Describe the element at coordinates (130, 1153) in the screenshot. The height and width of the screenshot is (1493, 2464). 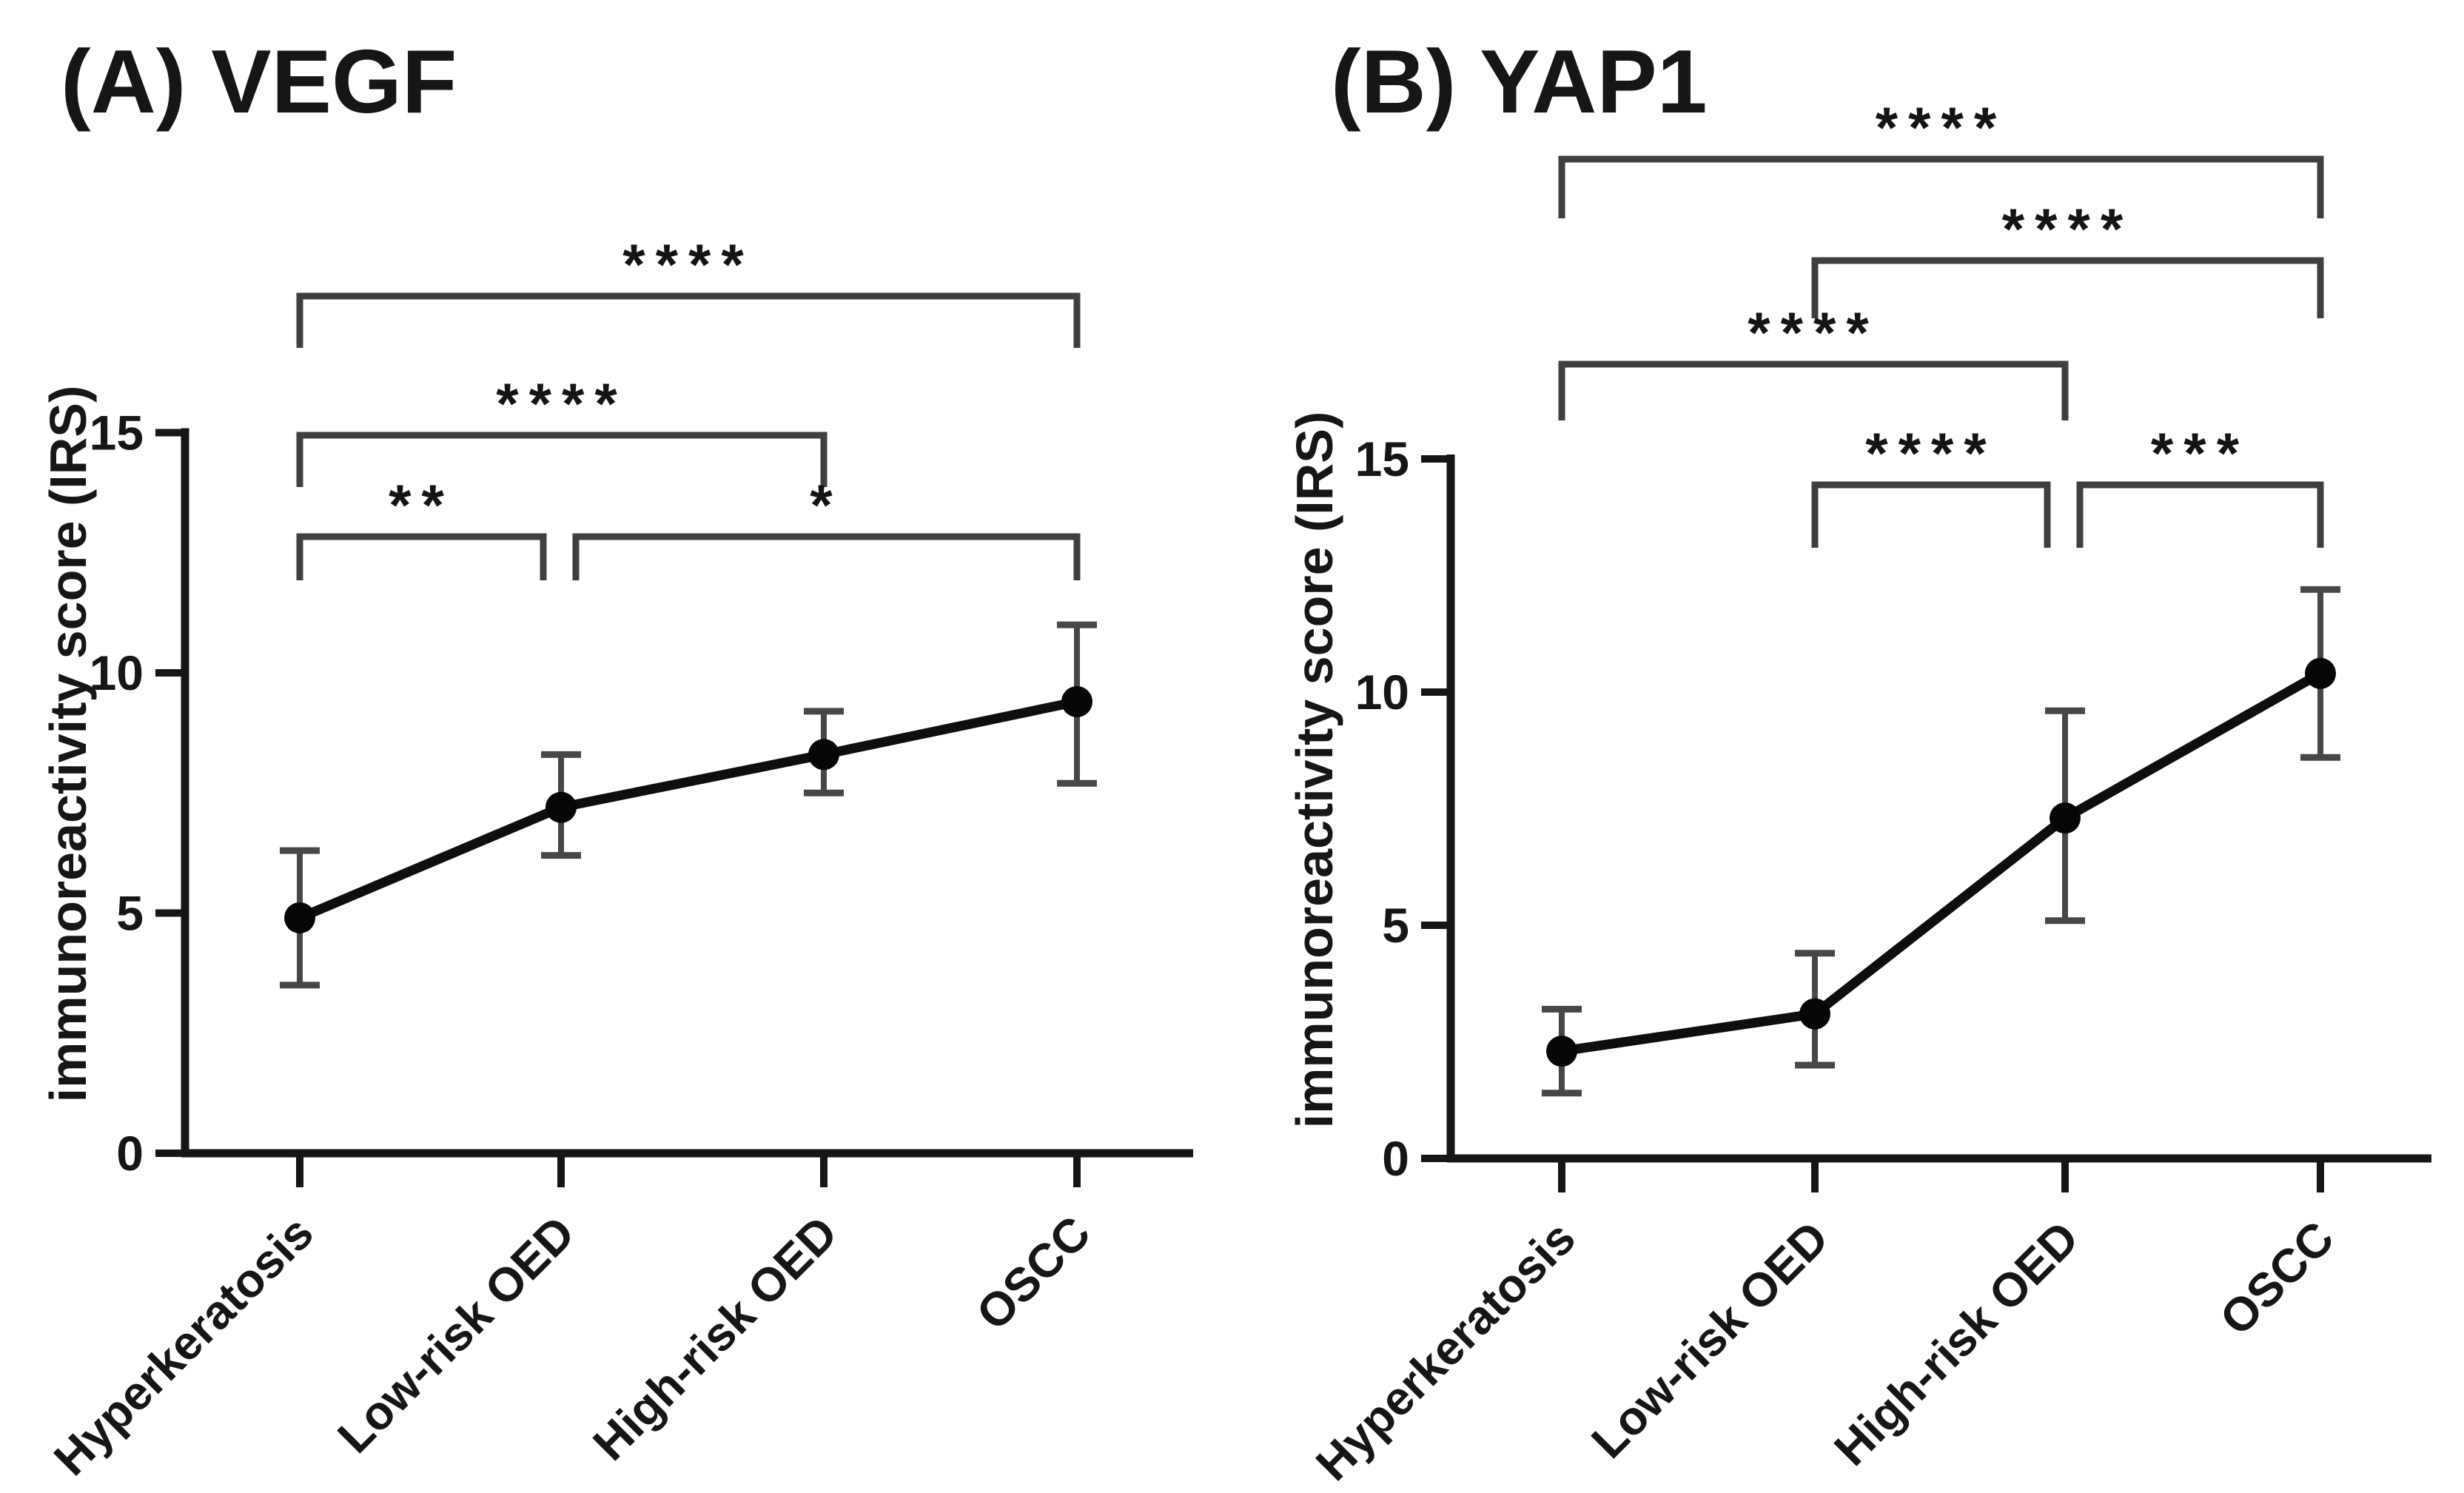
I see `panel-a-y-tick-label: 0` at that location.